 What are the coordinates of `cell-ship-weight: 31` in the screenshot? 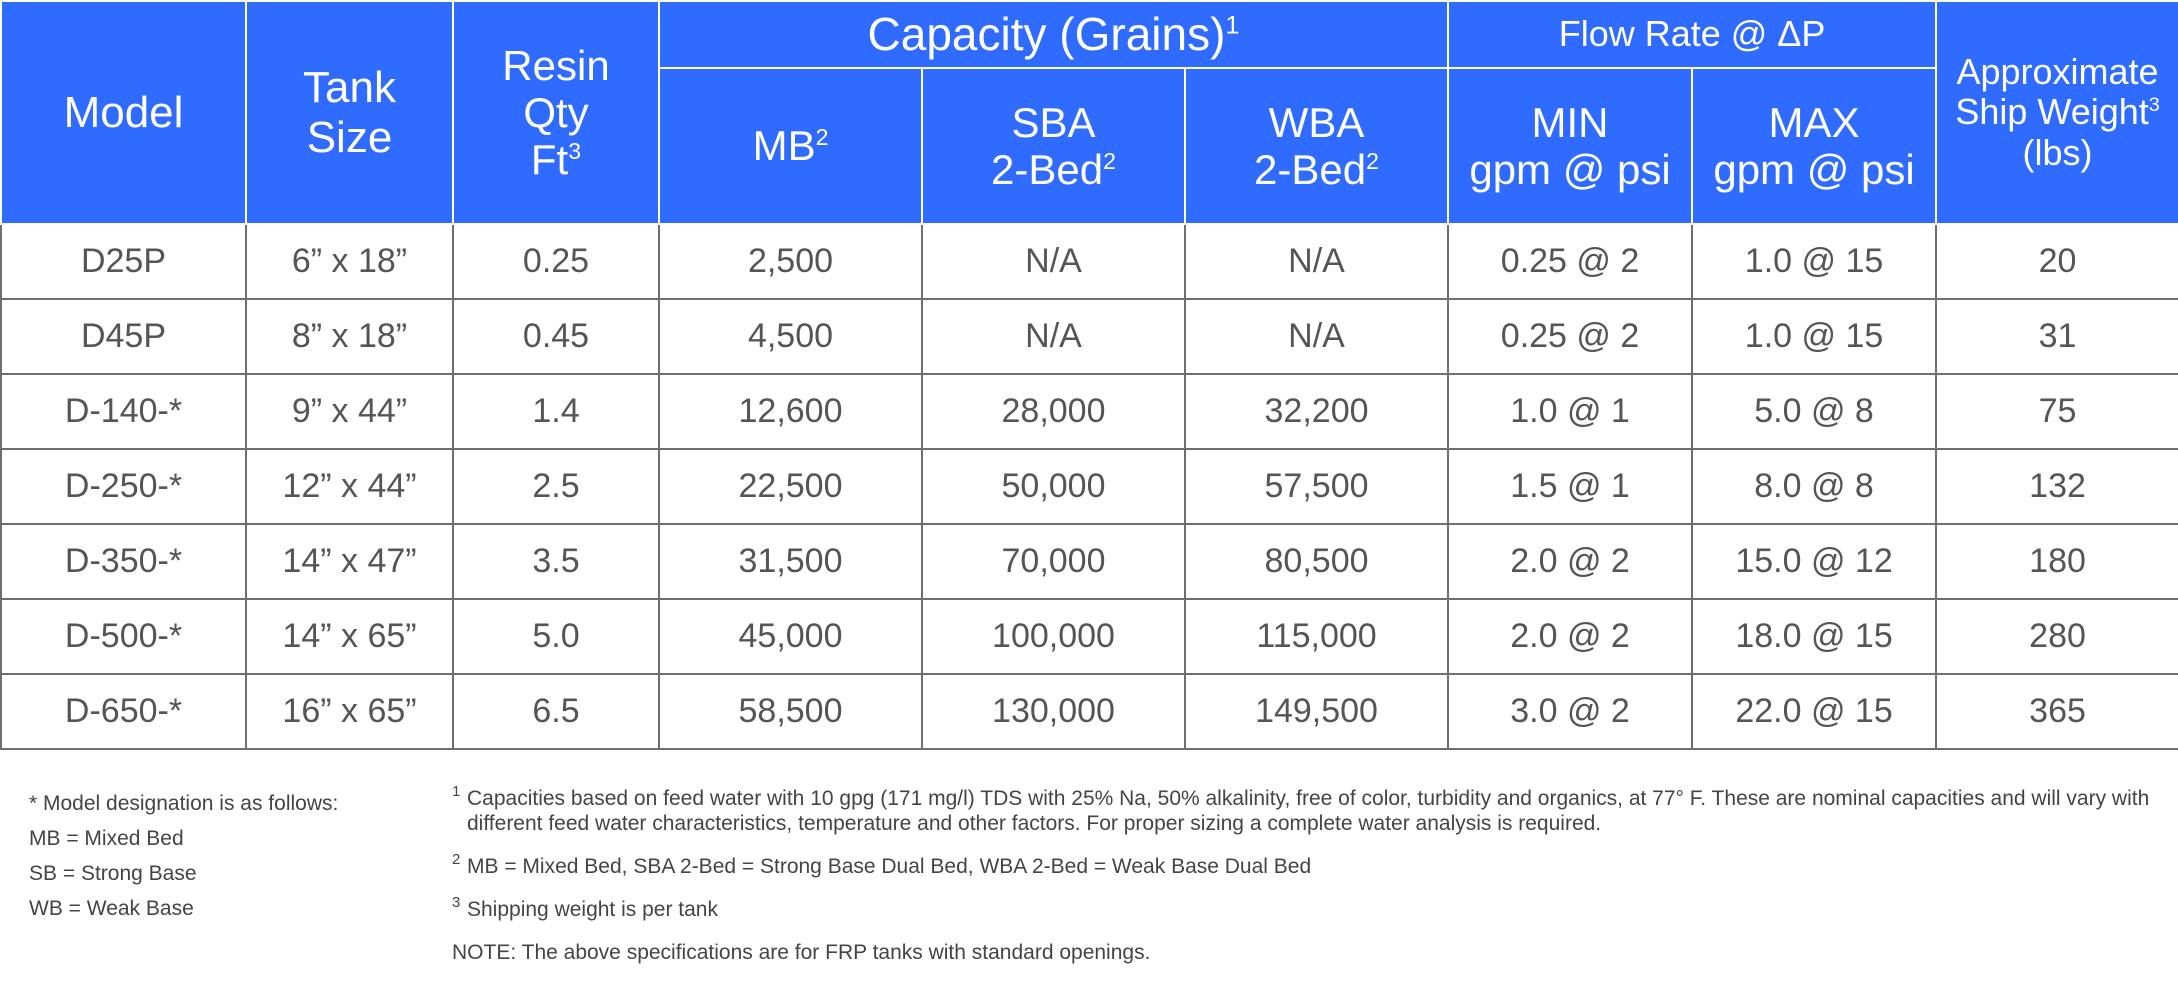 It's located at (2056, 336).